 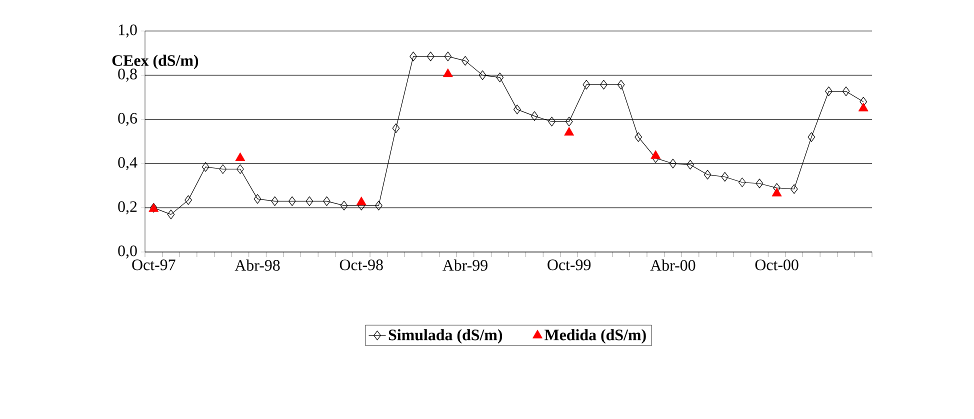 What do you see at coordinates (155, 62) in the screenshot?
I see `y-axis-title: CEex (dS/m)` at bounding box center [155, 62].